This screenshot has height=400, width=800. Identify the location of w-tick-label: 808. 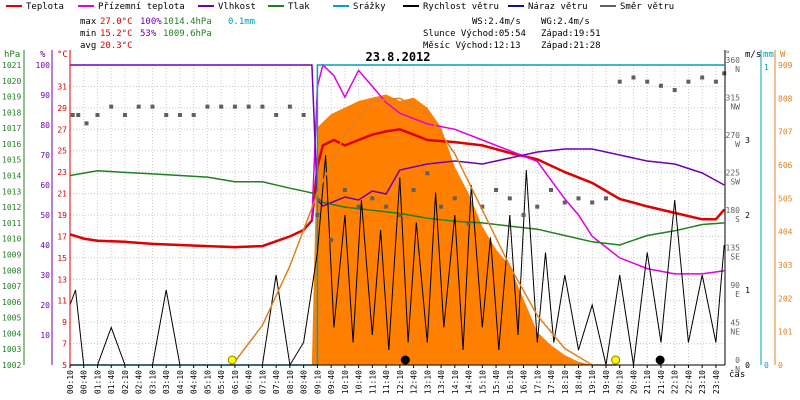
(785, 98).